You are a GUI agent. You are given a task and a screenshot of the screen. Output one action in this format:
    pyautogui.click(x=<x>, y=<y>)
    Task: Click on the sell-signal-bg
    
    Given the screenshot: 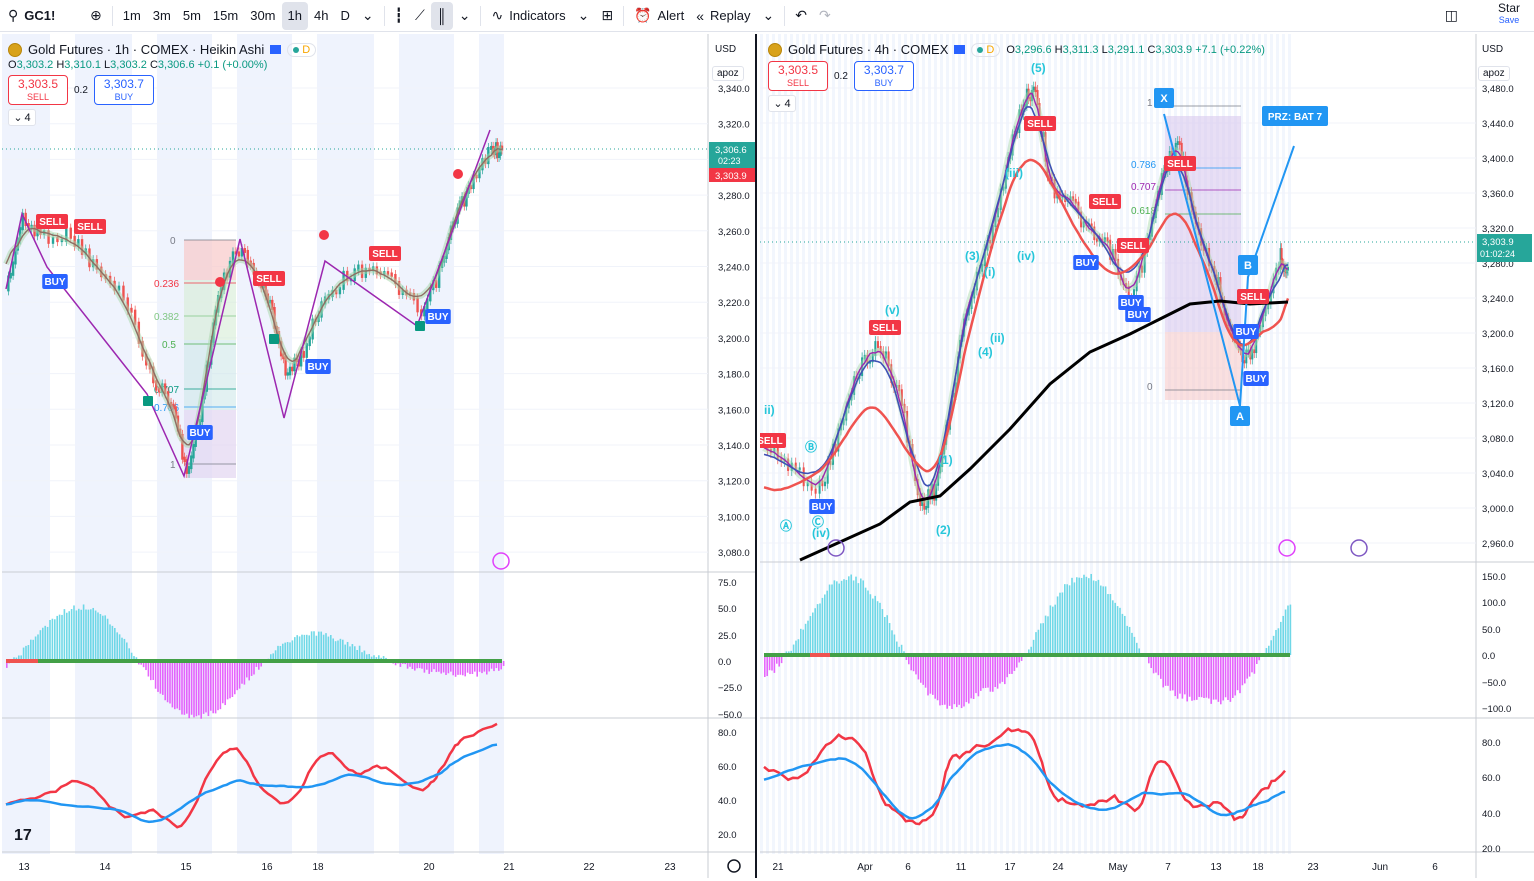 What is the action you would take?
    pyautogui.click(x=90, y=226)
    